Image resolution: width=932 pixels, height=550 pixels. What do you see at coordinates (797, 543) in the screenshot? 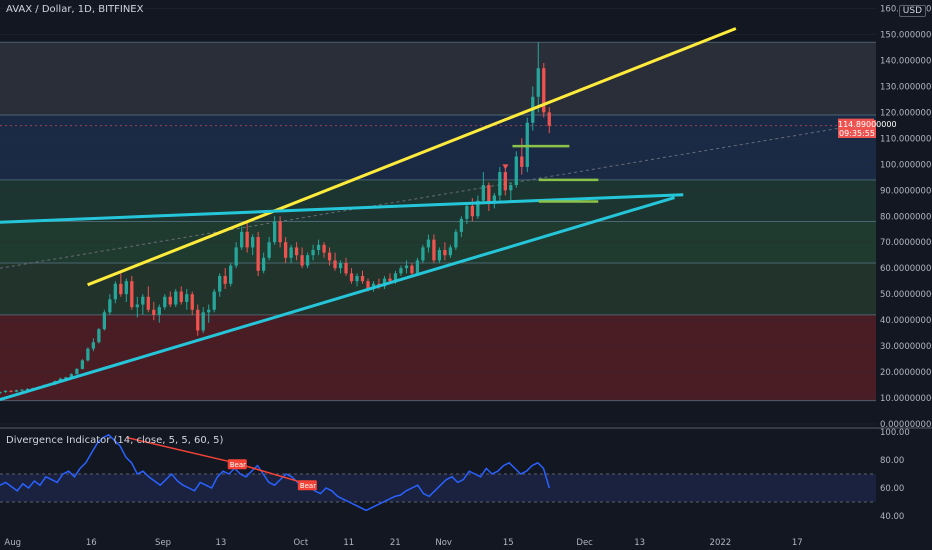
I see `time-tick-12: 17` at bounding box center [797, 543].